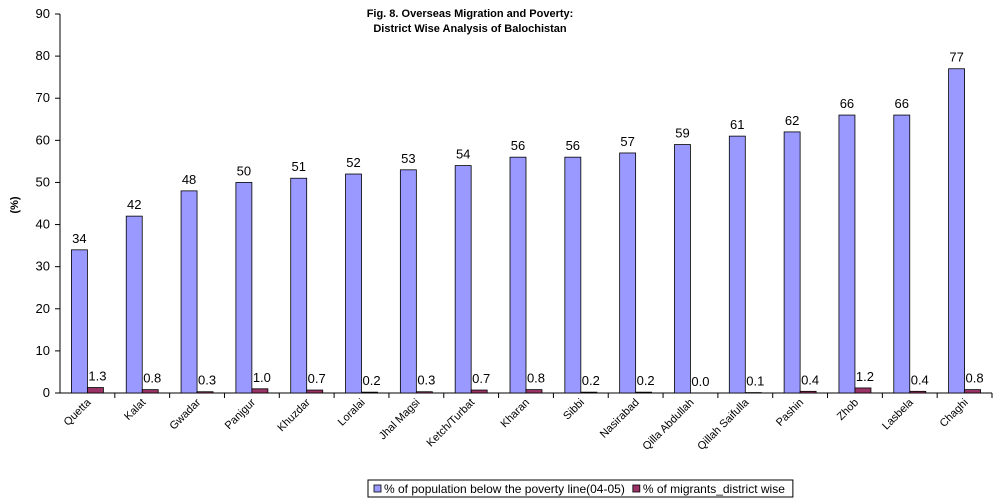 The height and width of the screenshot is (500, 998). I want to click on y-axis-title: (%), so click(15, 204).